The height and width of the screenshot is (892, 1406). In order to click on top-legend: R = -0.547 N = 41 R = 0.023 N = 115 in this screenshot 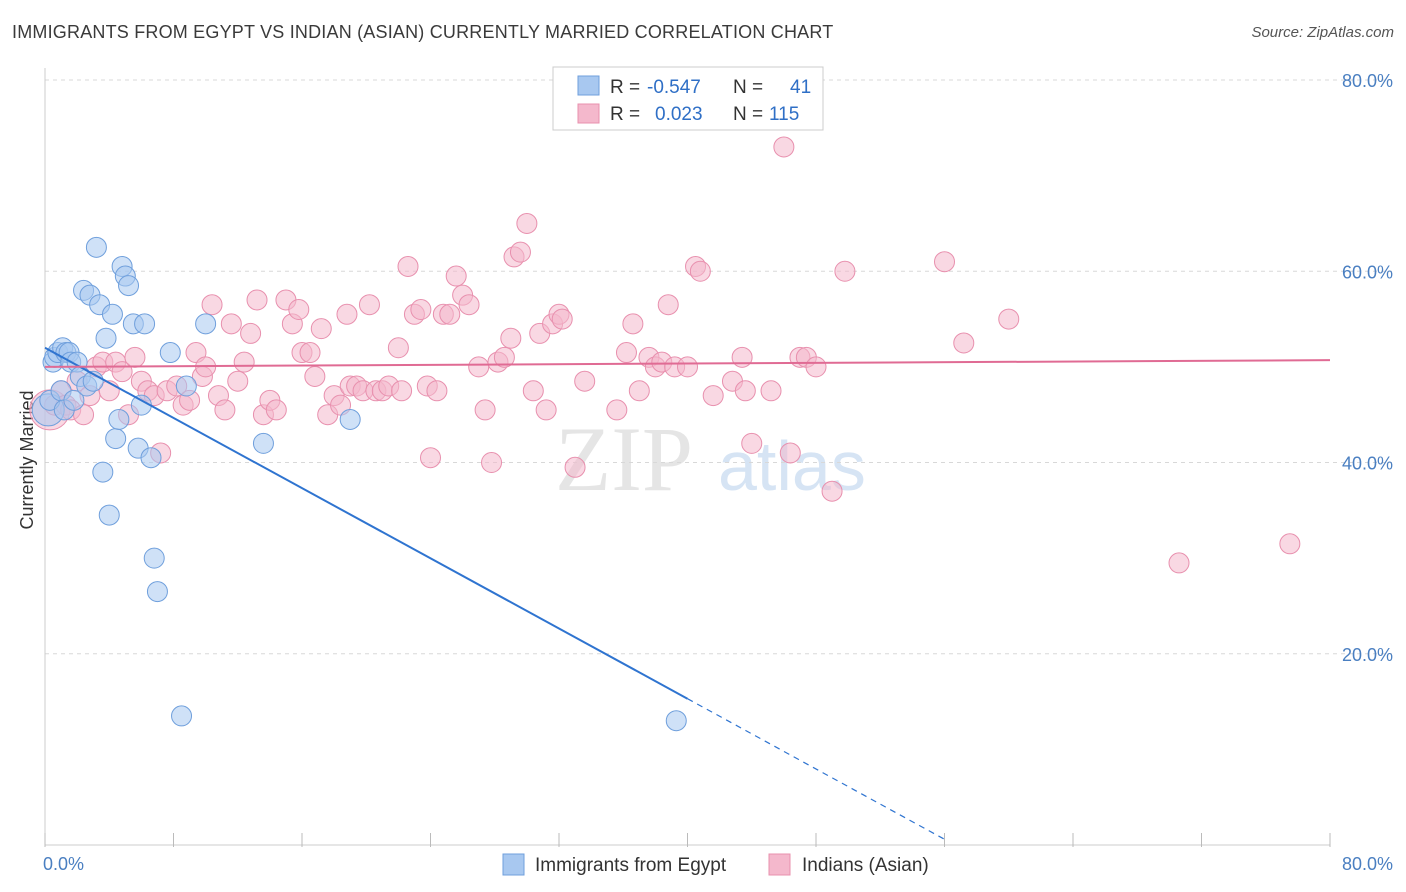, I will do `click(688, 98)`.